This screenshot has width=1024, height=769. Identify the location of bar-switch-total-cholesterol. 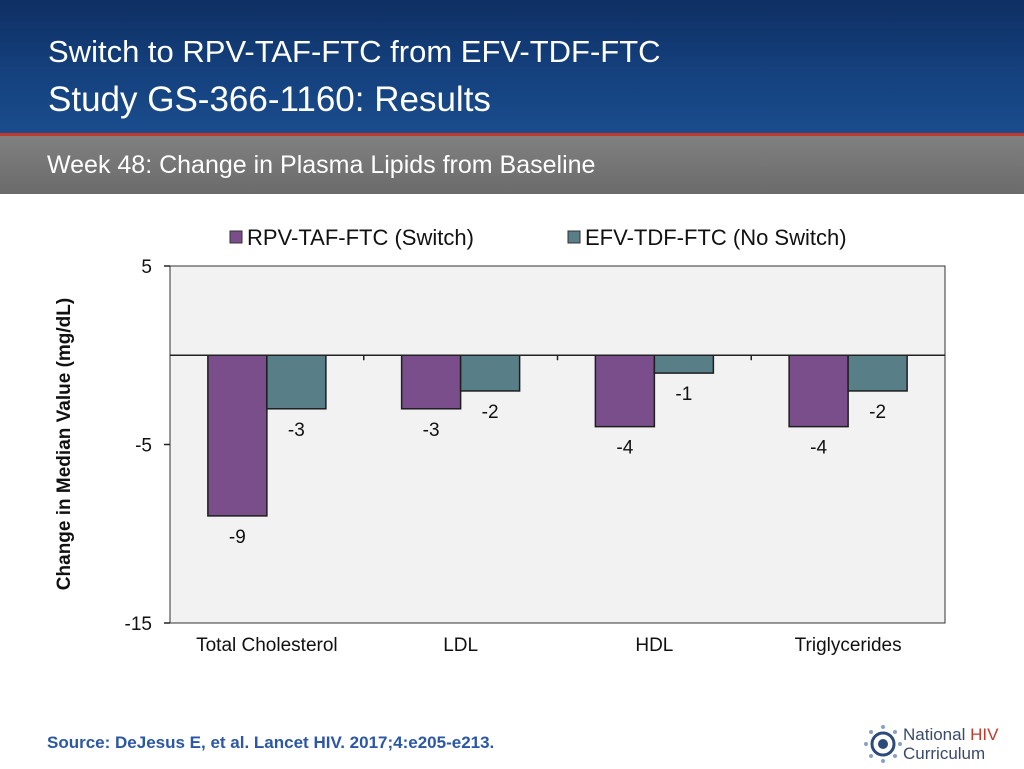
(237, 435).